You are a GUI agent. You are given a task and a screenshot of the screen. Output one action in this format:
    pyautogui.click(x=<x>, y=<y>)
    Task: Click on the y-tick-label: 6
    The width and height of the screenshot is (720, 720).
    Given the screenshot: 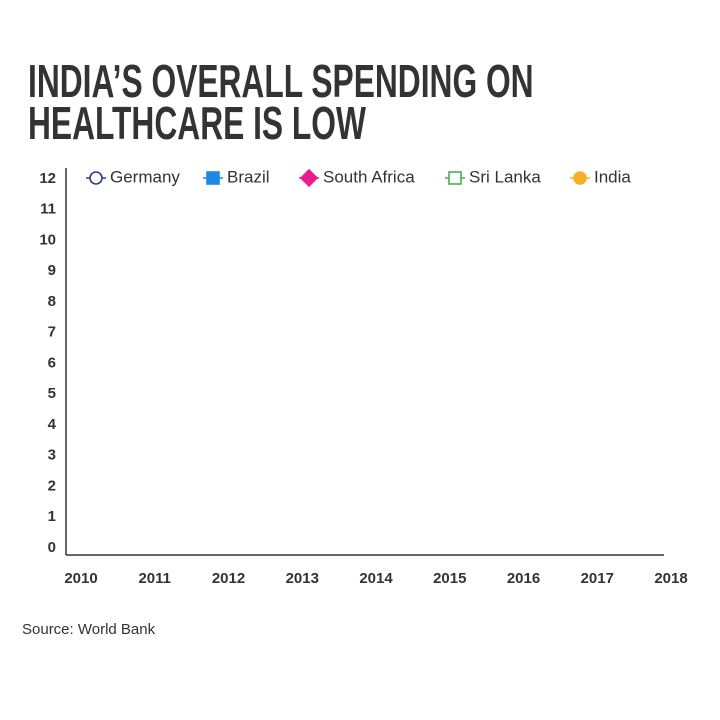 What is the action you would take?
    pyautogui.click(x=52, y=362)
    